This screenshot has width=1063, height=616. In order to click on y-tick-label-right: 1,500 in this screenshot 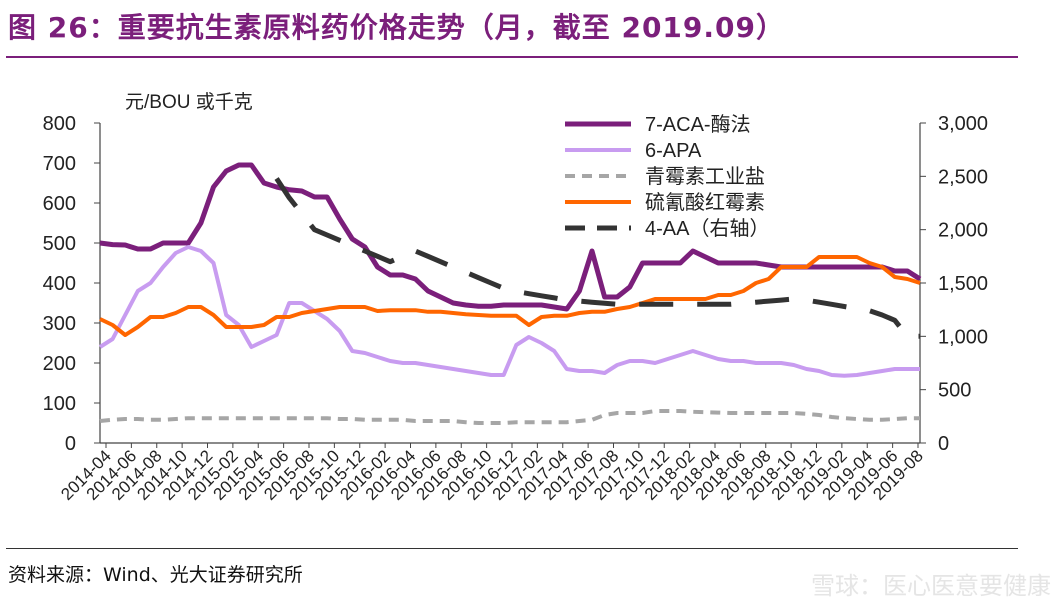, I will do `click(963, 284)`.